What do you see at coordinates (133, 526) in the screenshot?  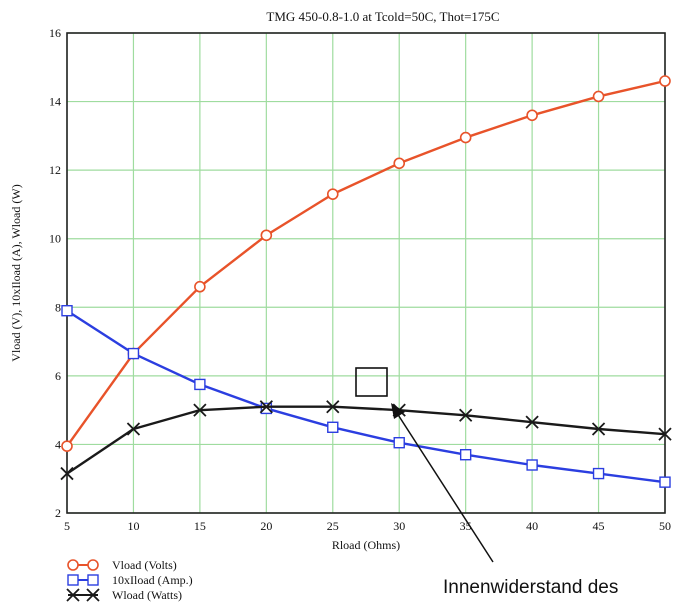 I see `x-tick-label: 10` at bounding box center [133, 526].